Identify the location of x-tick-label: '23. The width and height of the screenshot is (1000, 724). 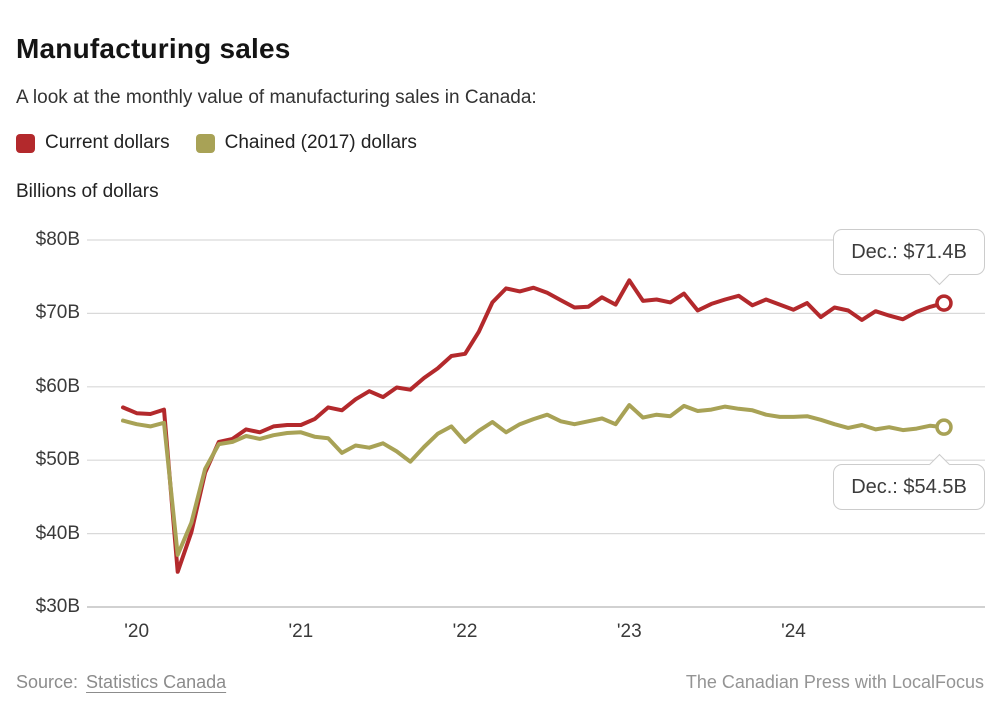
(629, 631).